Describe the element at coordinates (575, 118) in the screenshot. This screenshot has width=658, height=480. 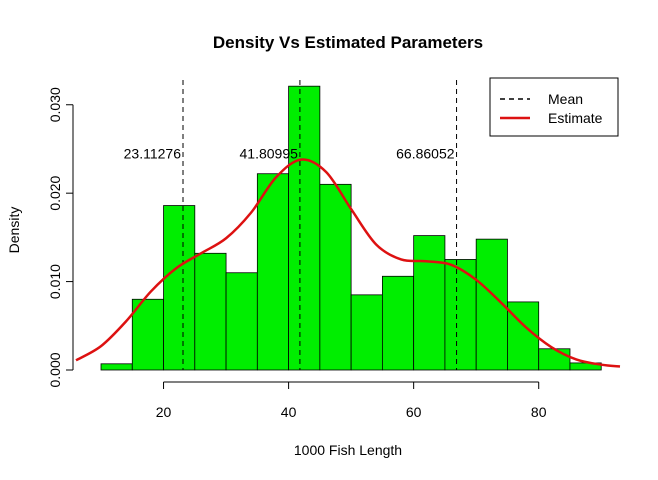
I see `legend-entry: Estimate` at that location.